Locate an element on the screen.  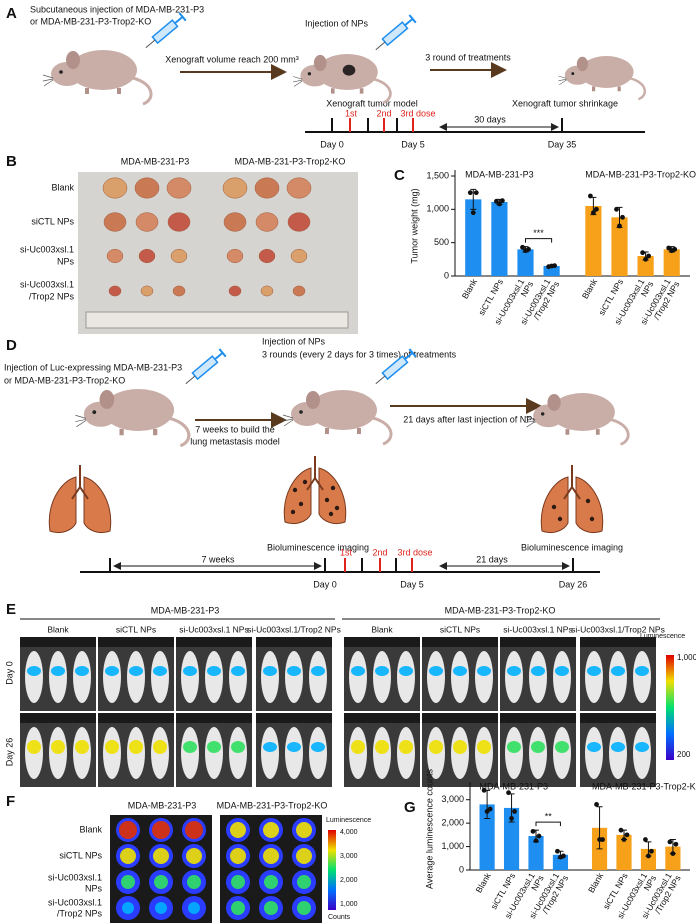
lung-lobe is located at coordinates (97, 505).